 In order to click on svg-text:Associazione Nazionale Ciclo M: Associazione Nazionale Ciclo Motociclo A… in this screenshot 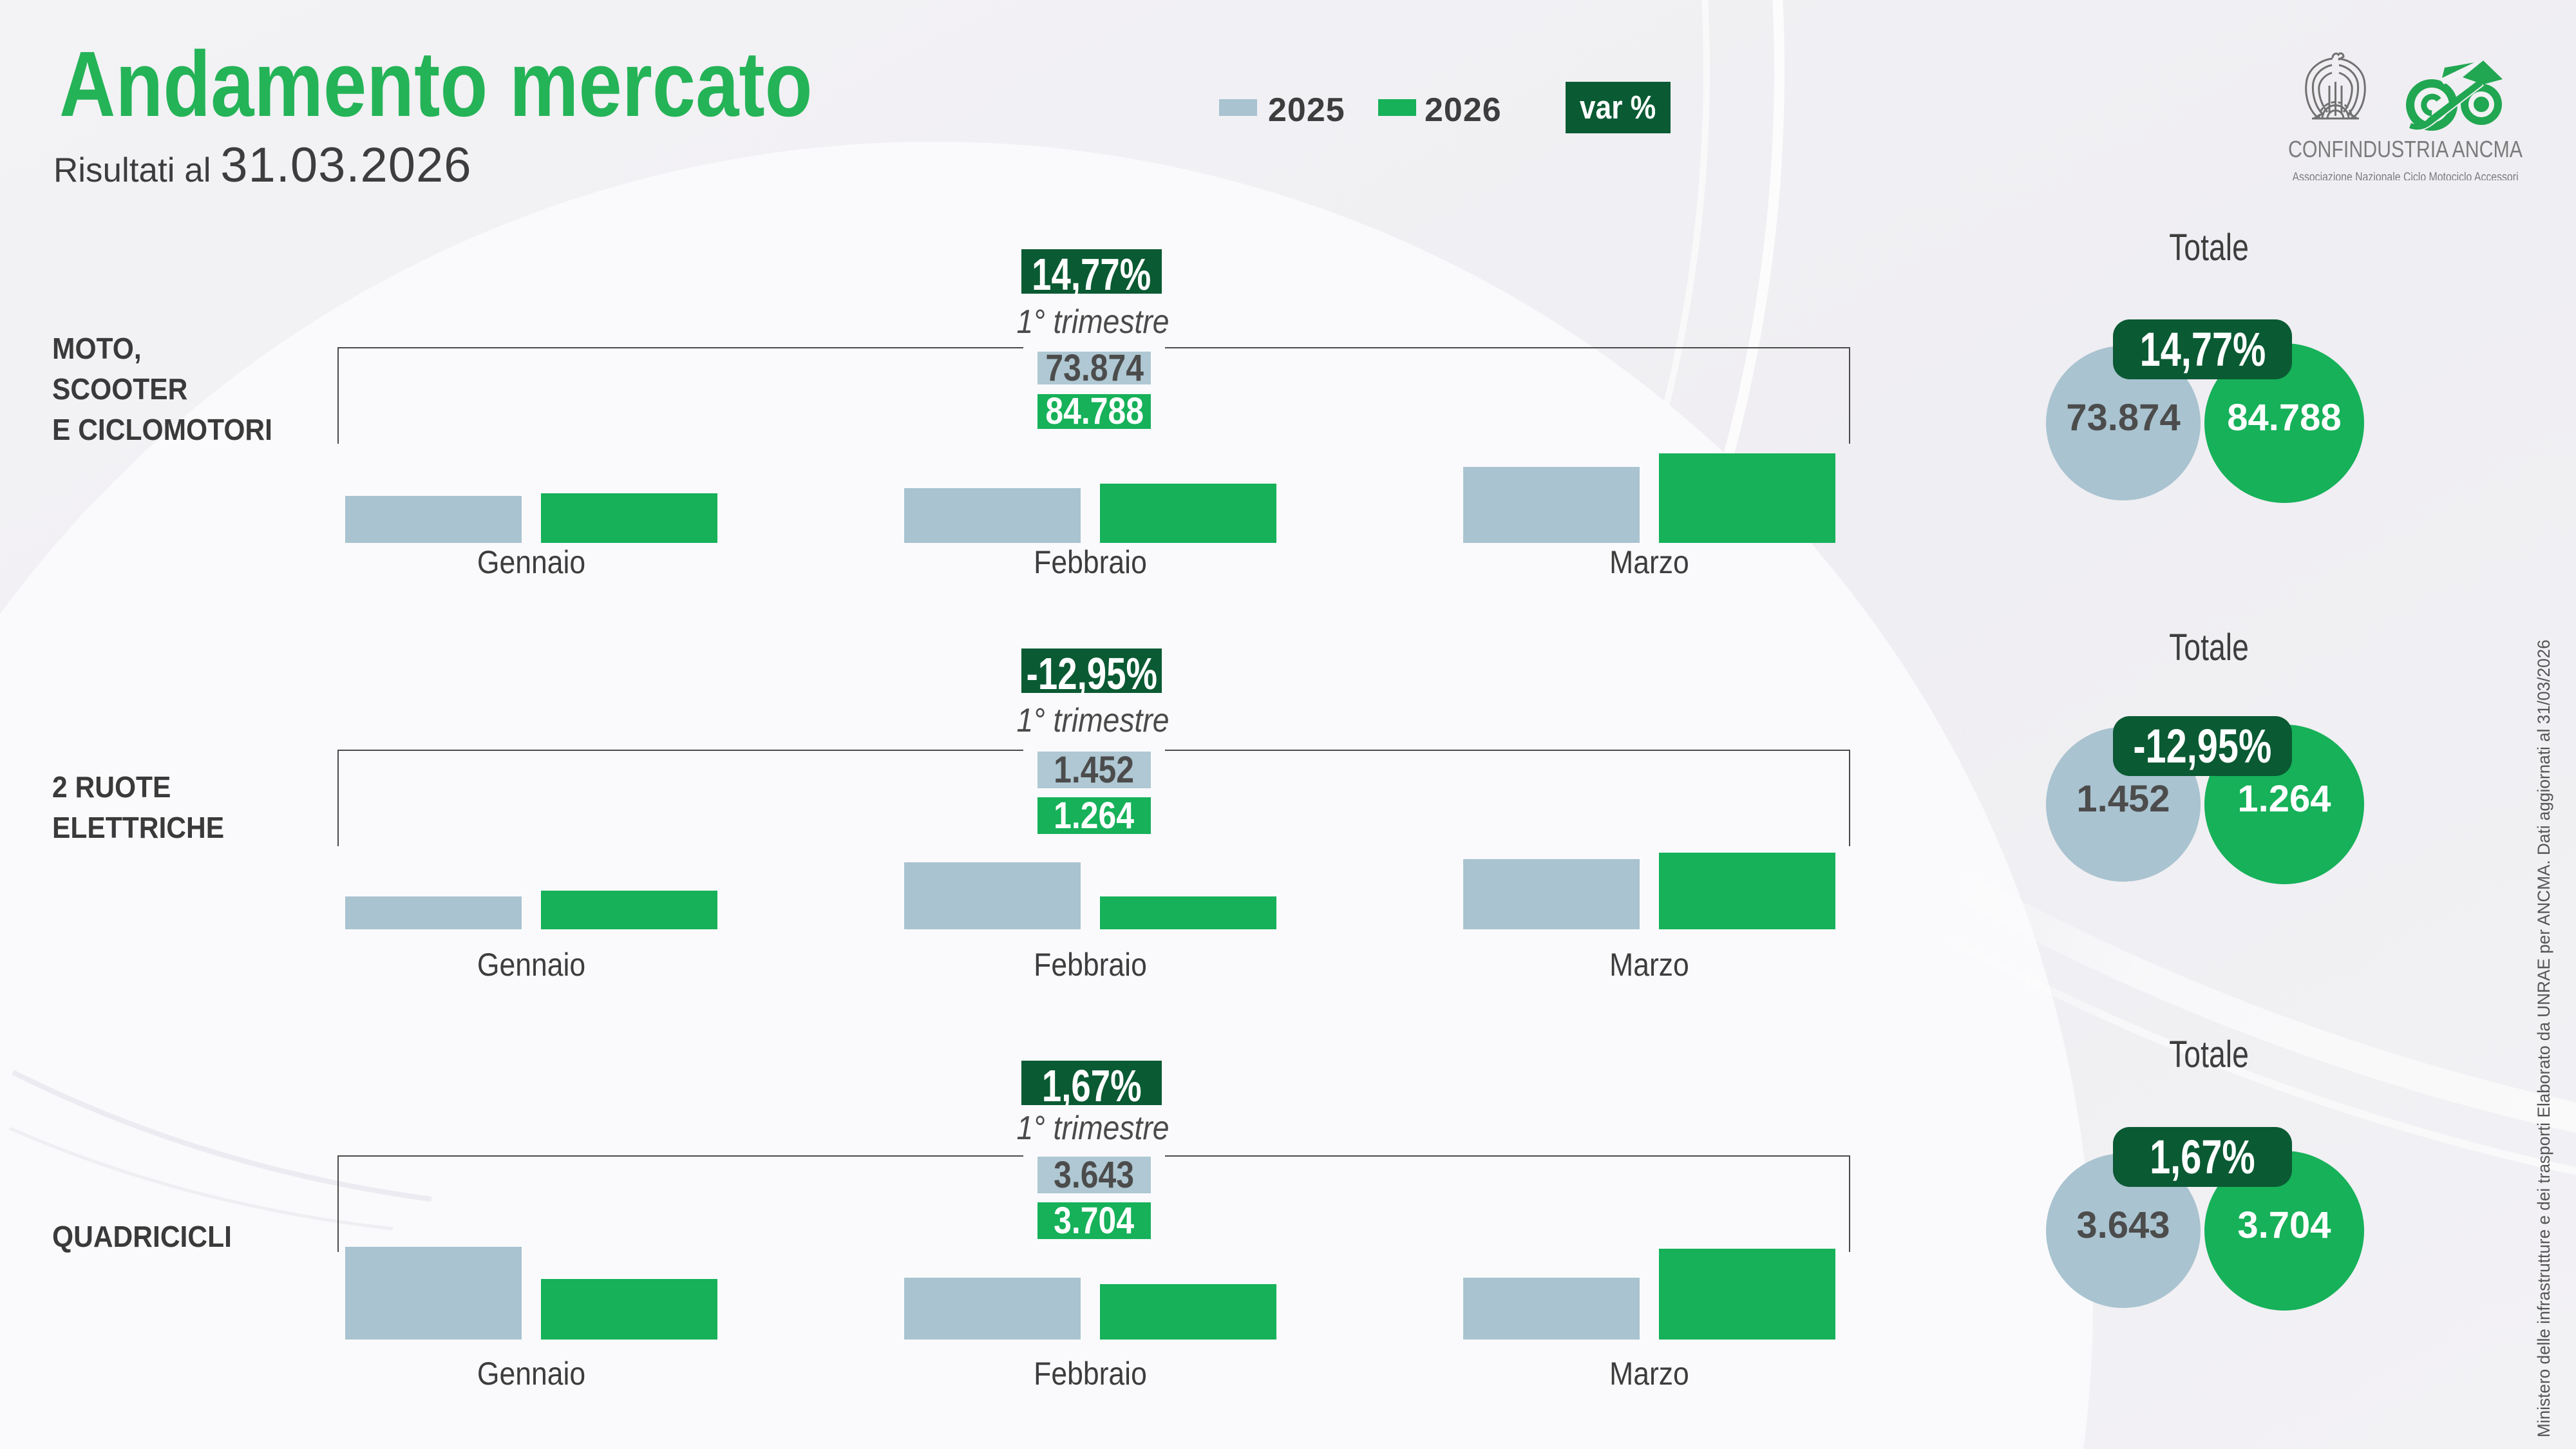, I will do `click(2406, 175)`.